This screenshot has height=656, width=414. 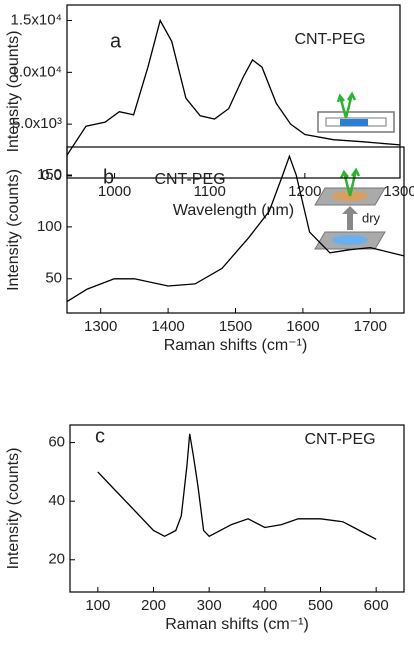 What do you see at coordinates (100, 436) in the screenshot?
I see `panel-label: c` at bounding box center [100, 436].